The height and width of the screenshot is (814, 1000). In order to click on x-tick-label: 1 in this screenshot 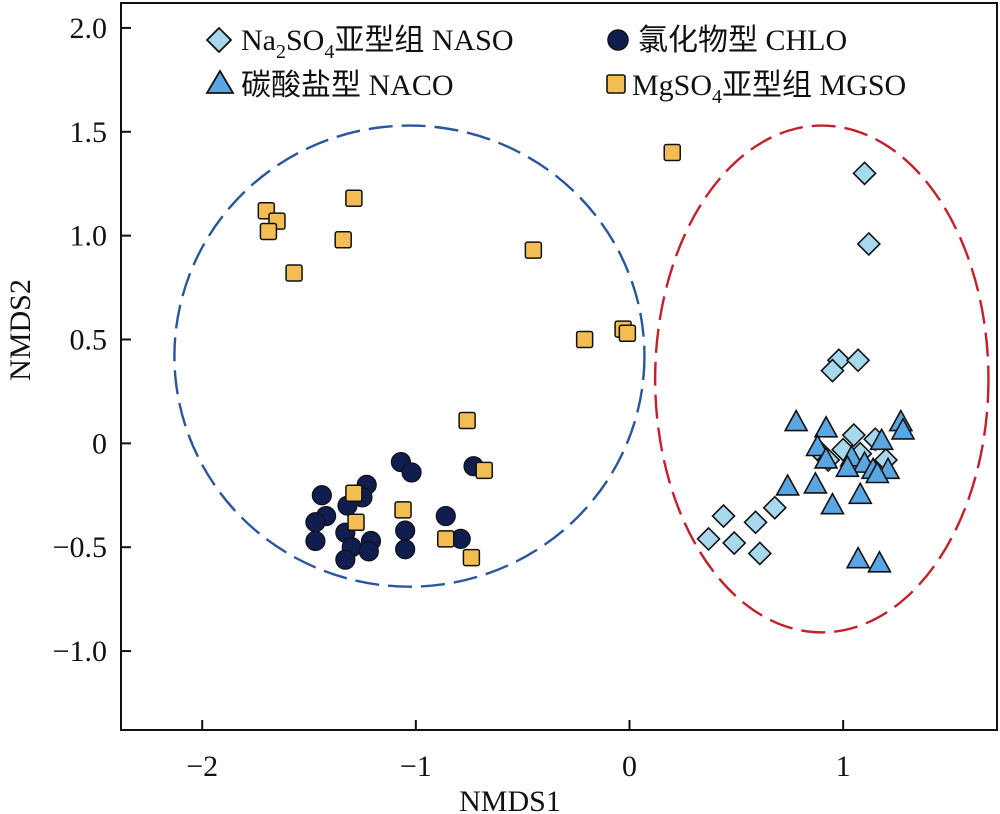, I will do `click(843, 766)`.